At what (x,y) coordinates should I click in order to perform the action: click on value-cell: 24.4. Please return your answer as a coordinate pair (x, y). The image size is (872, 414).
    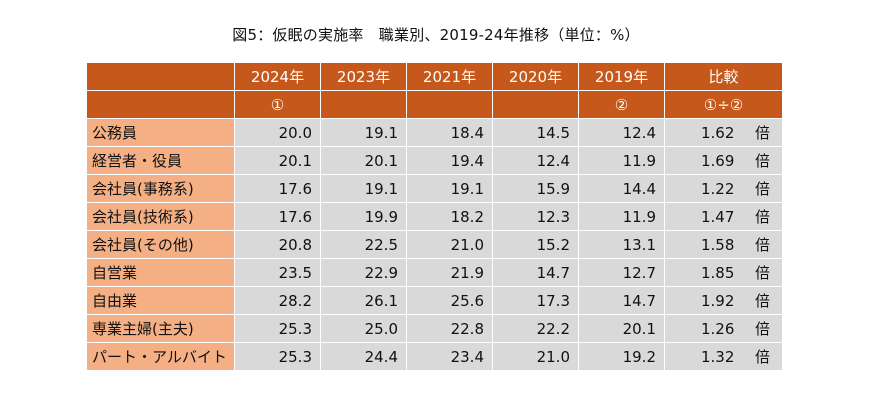
    Looking at the image, I should click on (363, 356).